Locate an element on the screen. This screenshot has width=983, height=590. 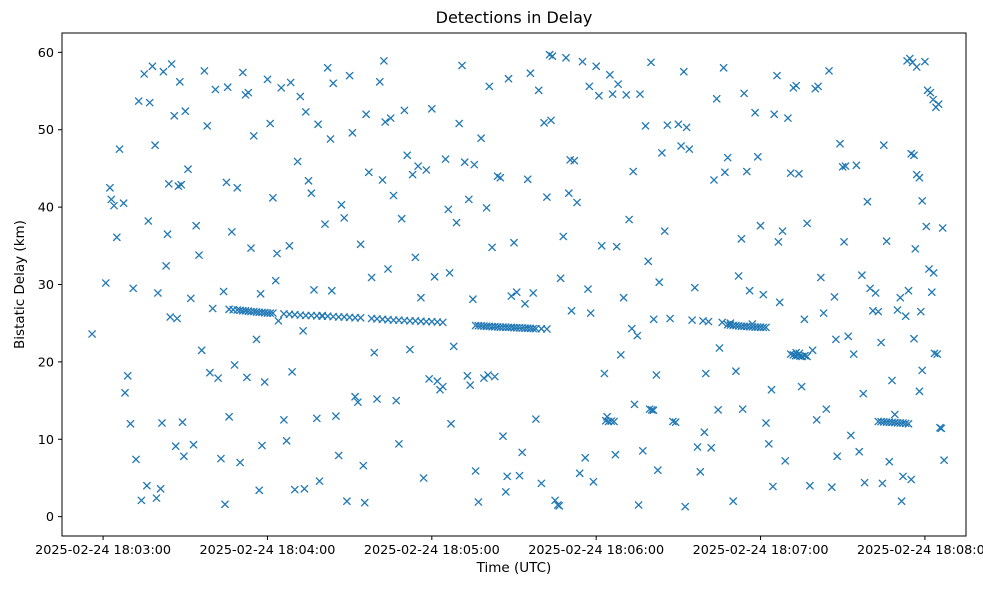
y-tick-label: 50 is located at coordinates (46, 130).